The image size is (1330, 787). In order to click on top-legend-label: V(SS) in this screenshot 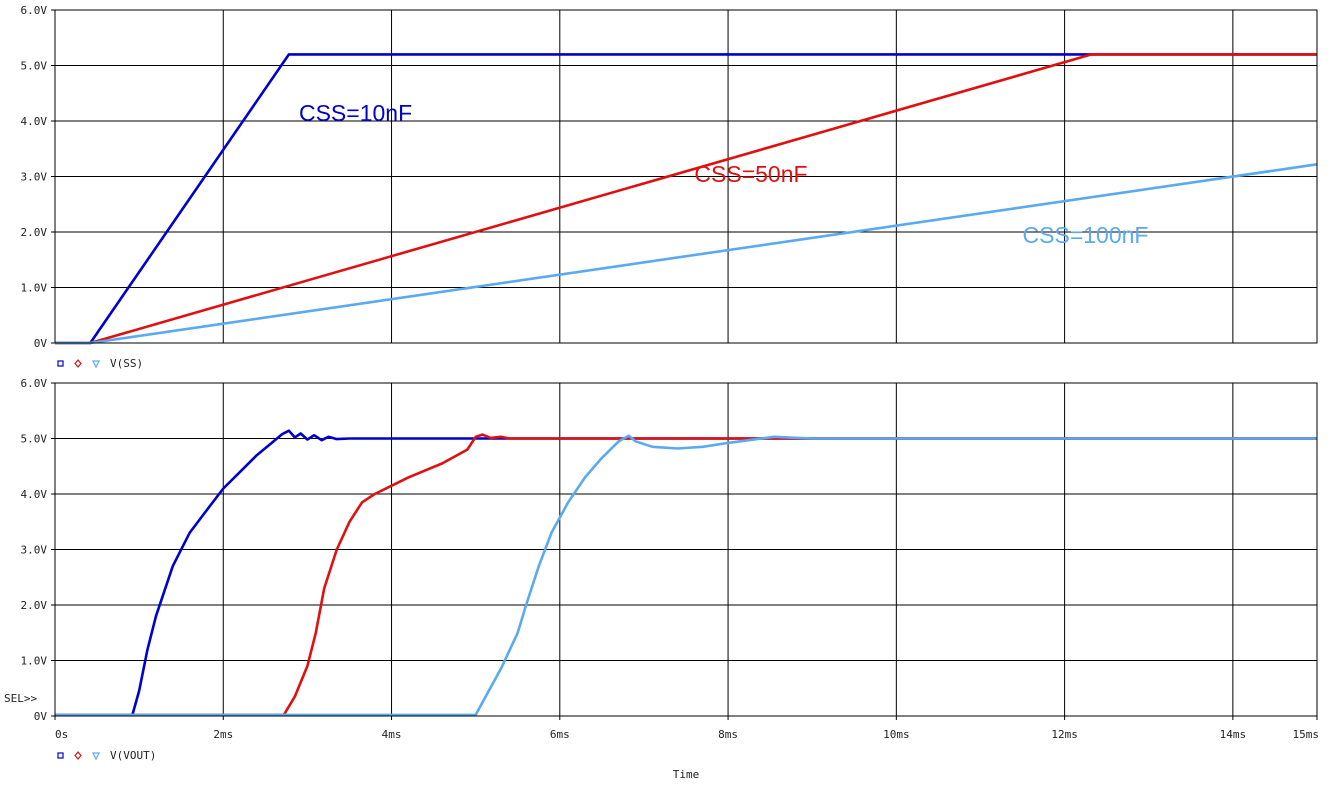, I will do `click(126, 363)`.